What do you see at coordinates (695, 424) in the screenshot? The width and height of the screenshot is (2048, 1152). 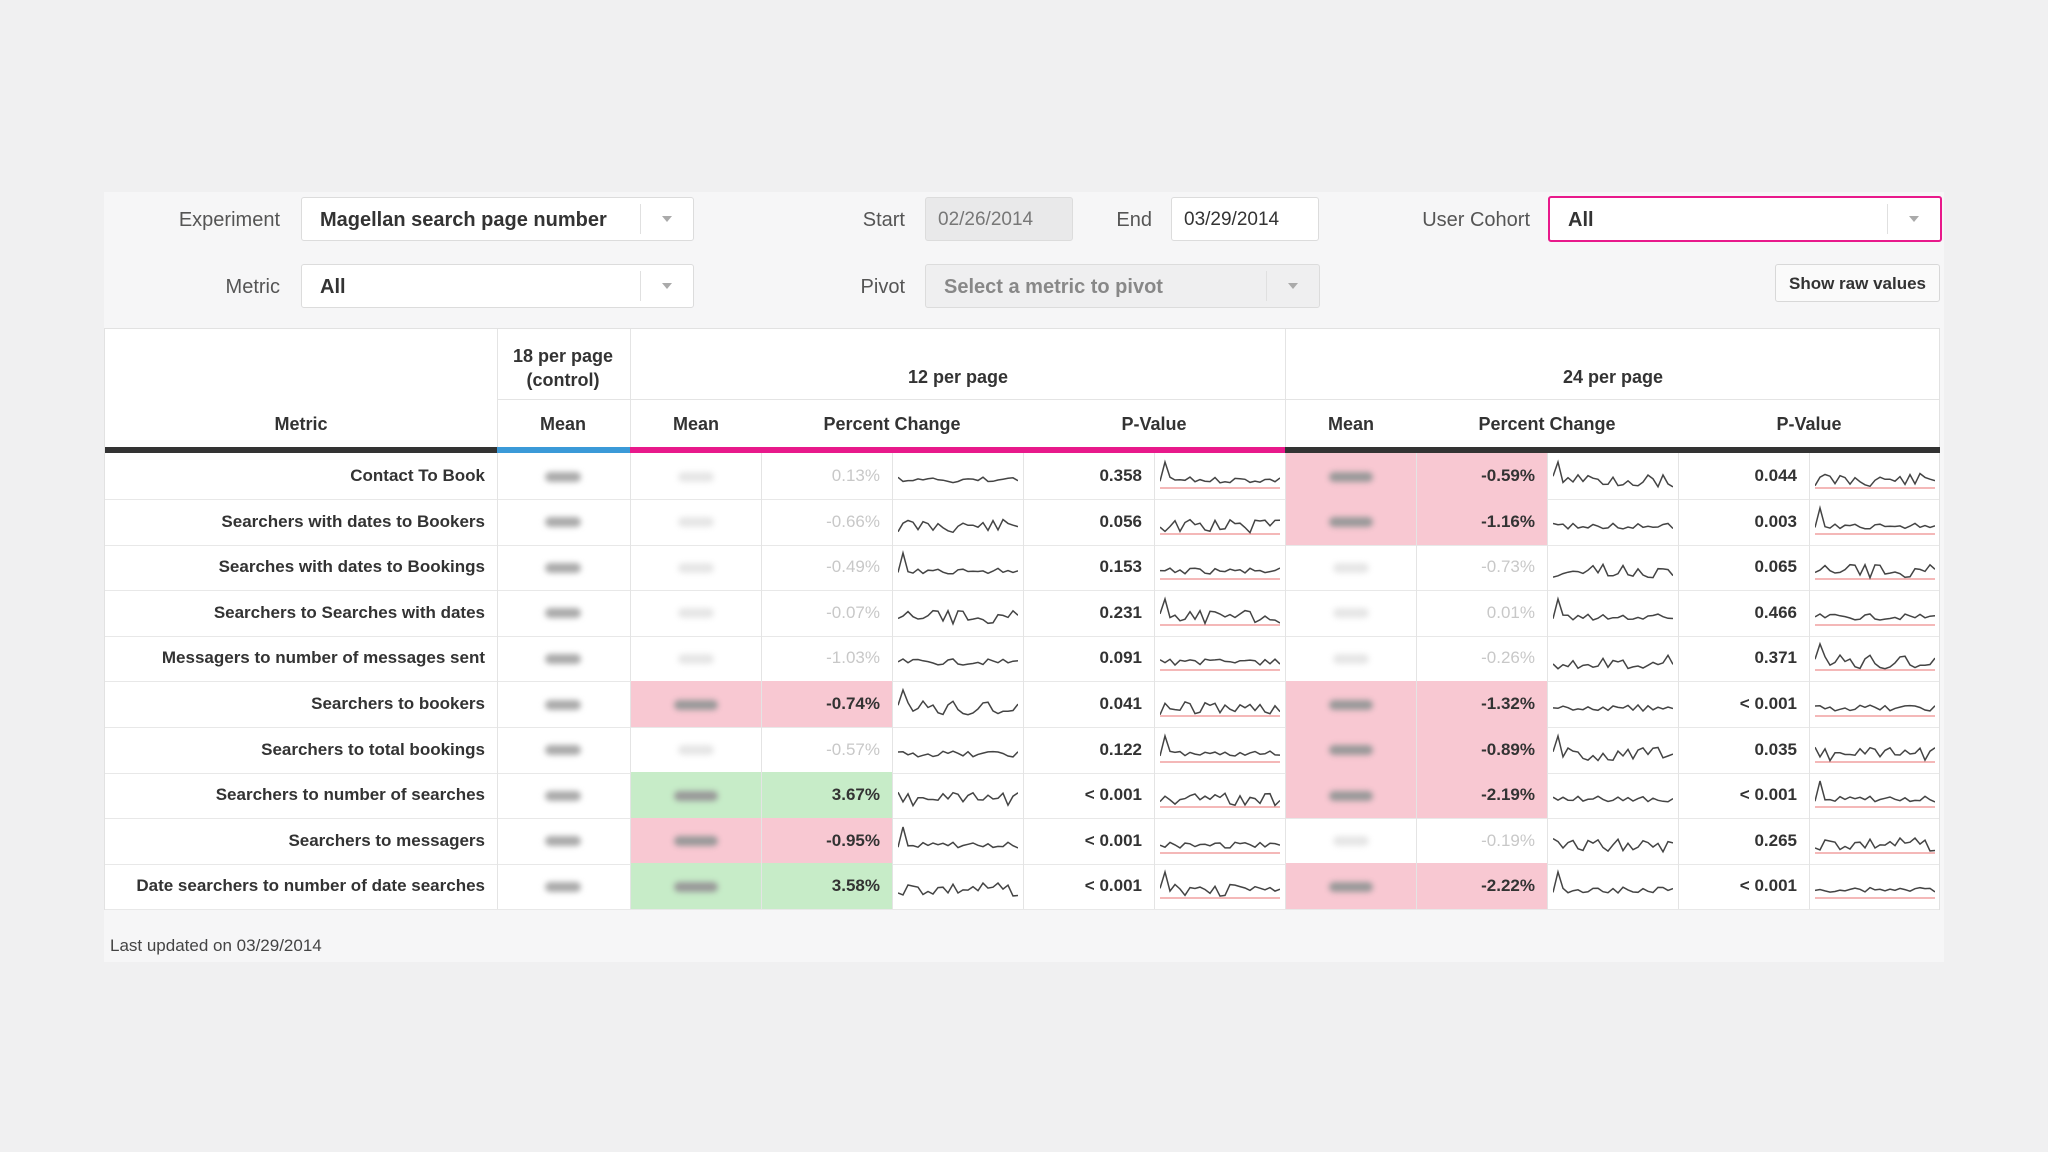 I see `column-header-12-mean: Mean` at bounding box center [695, 424].